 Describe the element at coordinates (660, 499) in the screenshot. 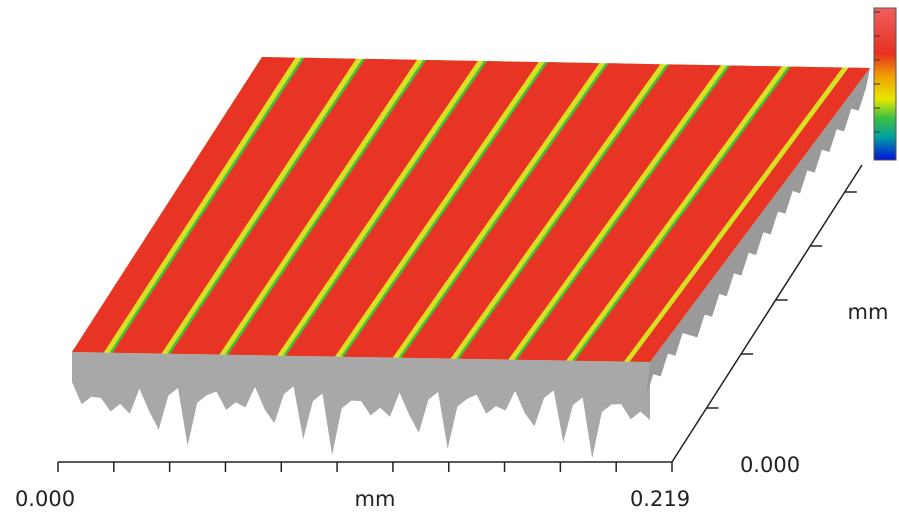

I see `x-end-label: 0.219` at that location.